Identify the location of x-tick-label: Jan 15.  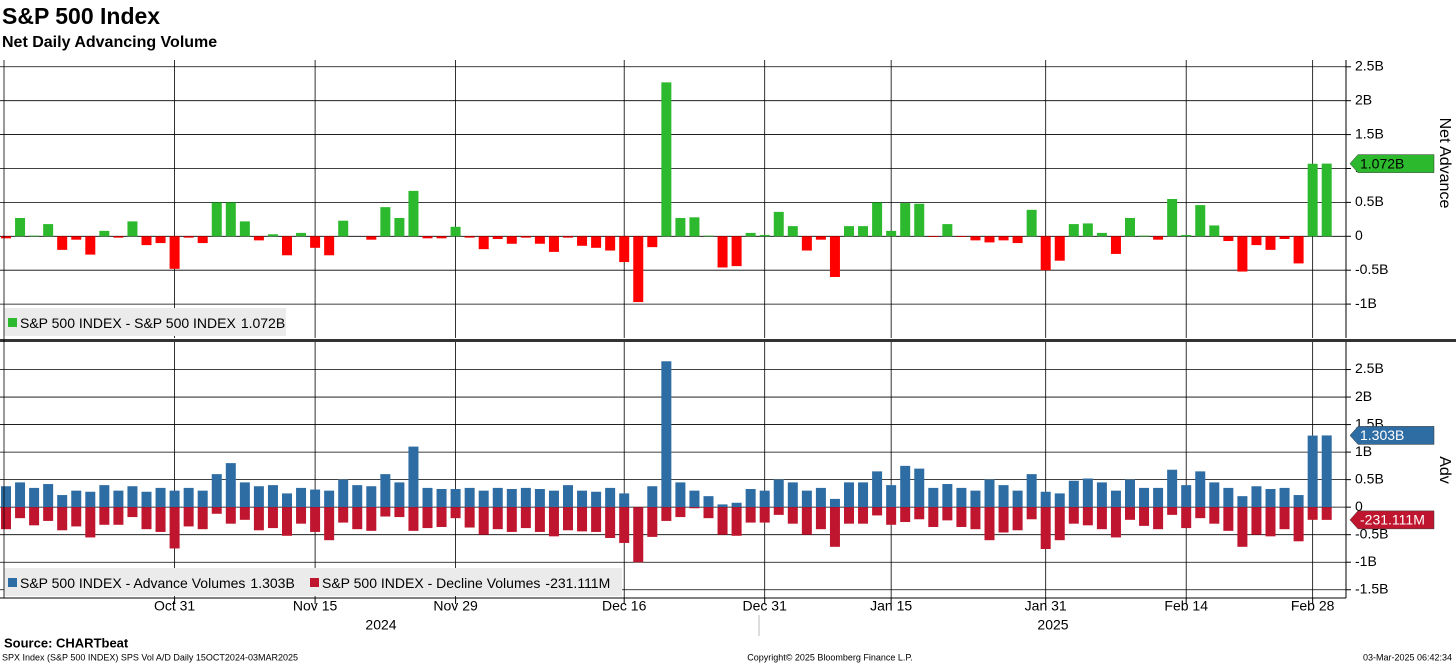
(891, 606).